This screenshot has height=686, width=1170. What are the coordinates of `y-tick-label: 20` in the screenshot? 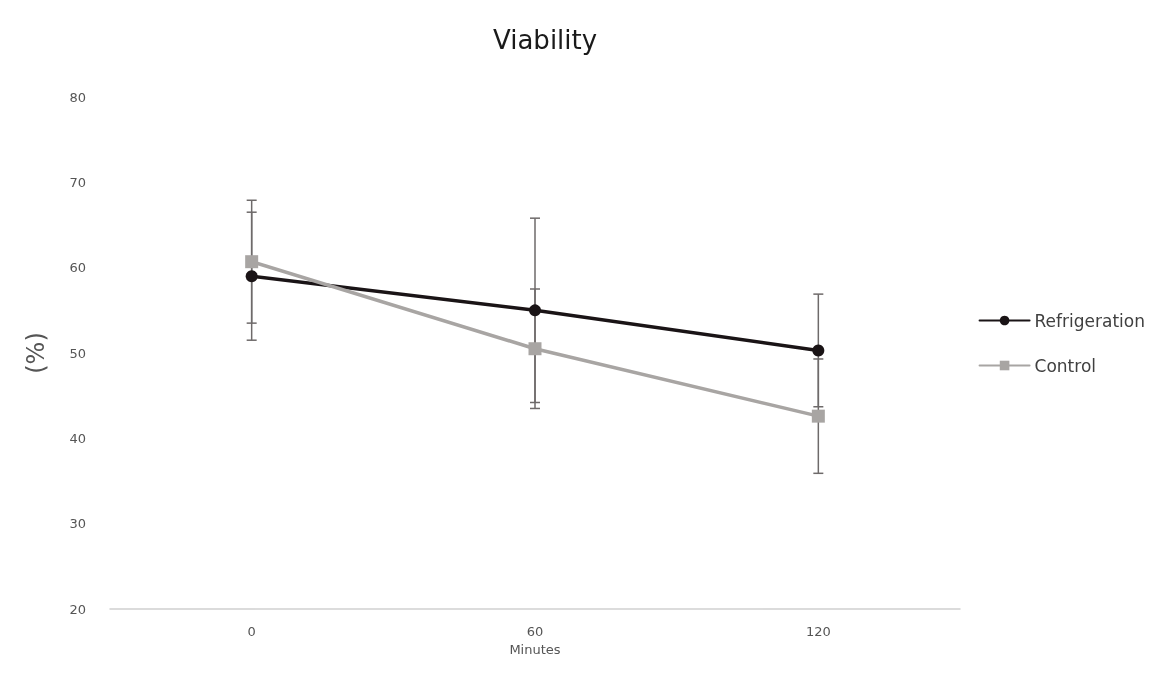 It's located at (77, 609).